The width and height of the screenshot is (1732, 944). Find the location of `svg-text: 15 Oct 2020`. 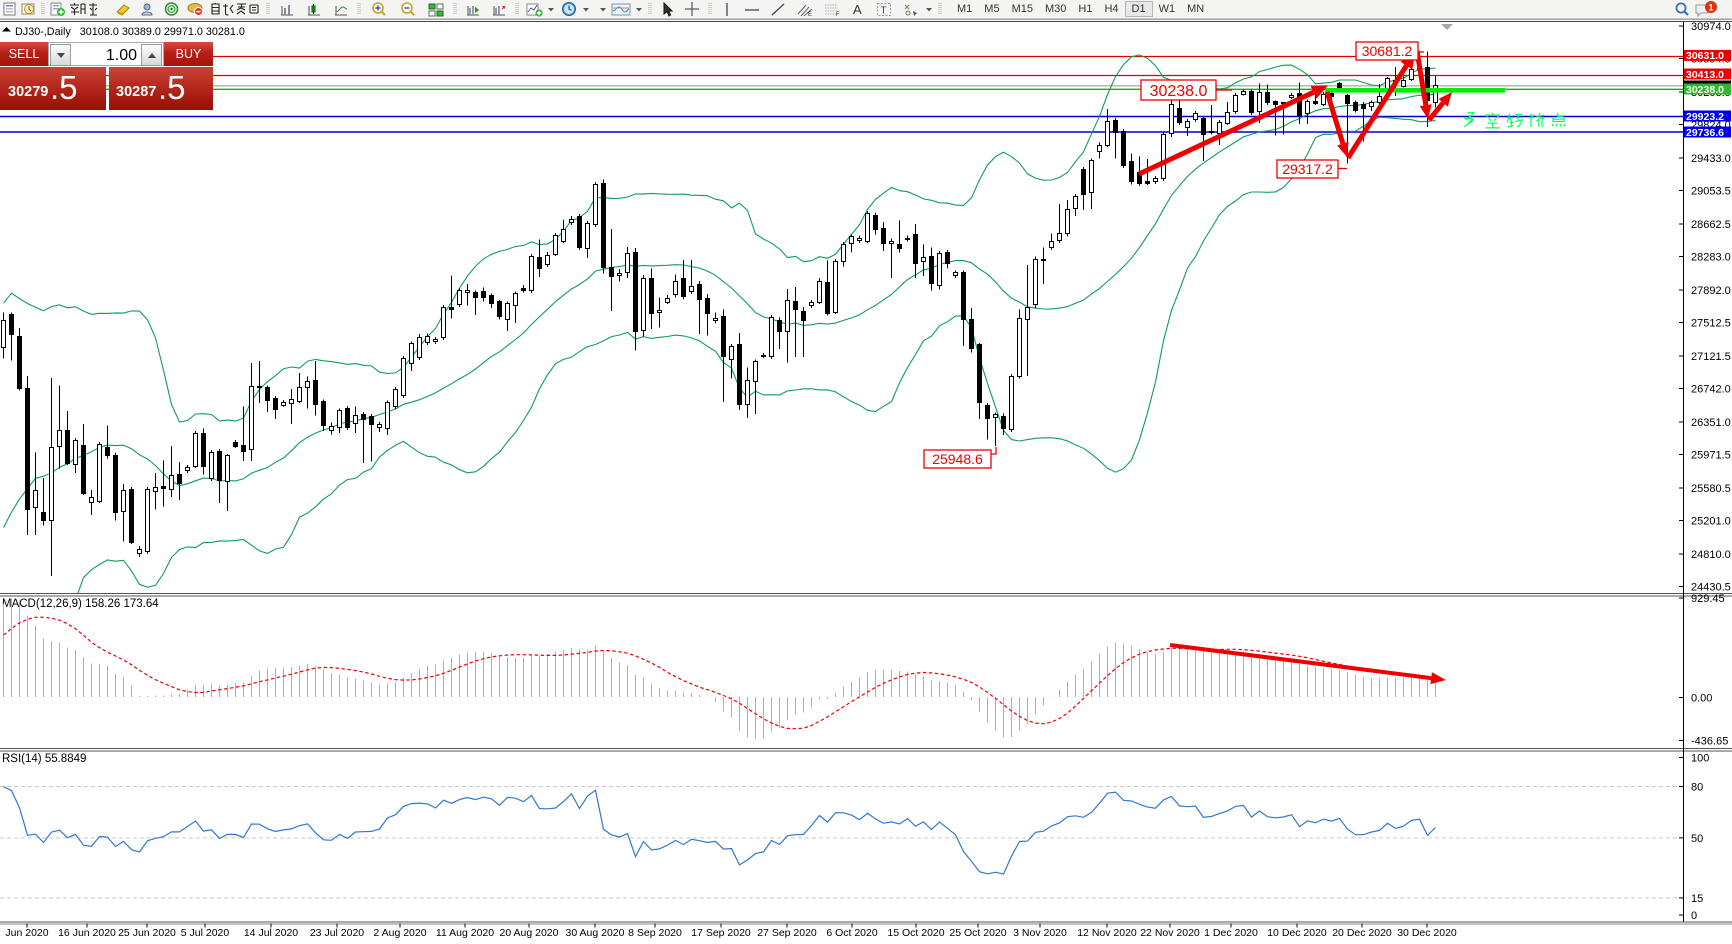

svg-text: 15 Oct 2020 is located at coordinates (915, 933).